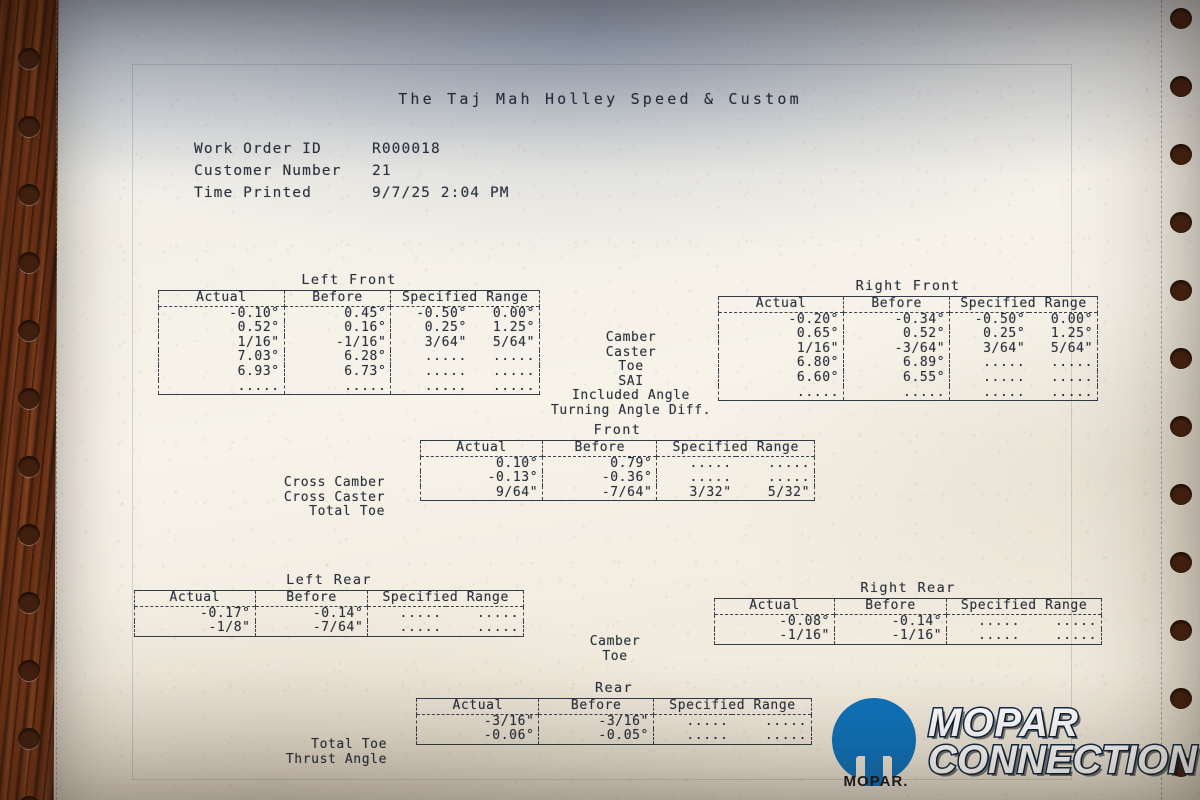  I want to click on front-summary-label-list: Cross Camber Cross Caster Total Toe, so click(317, 497).